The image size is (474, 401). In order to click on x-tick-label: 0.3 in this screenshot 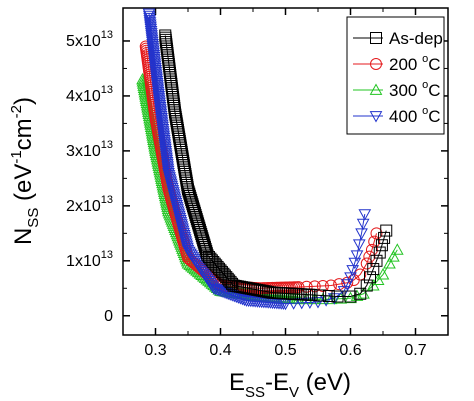, I will do `click(155, 350)`.